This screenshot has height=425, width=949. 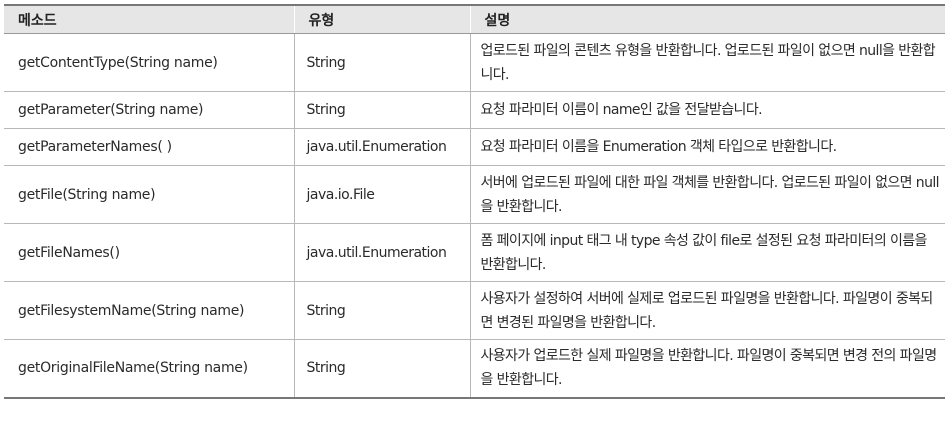 I want to click on method-cell: getParameterNames( ), so click(x=149, y=147).